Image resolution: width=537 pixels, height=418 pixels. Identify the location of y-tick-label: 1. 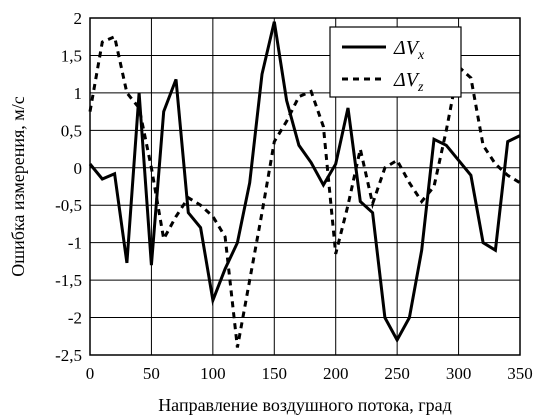
(78, 93).